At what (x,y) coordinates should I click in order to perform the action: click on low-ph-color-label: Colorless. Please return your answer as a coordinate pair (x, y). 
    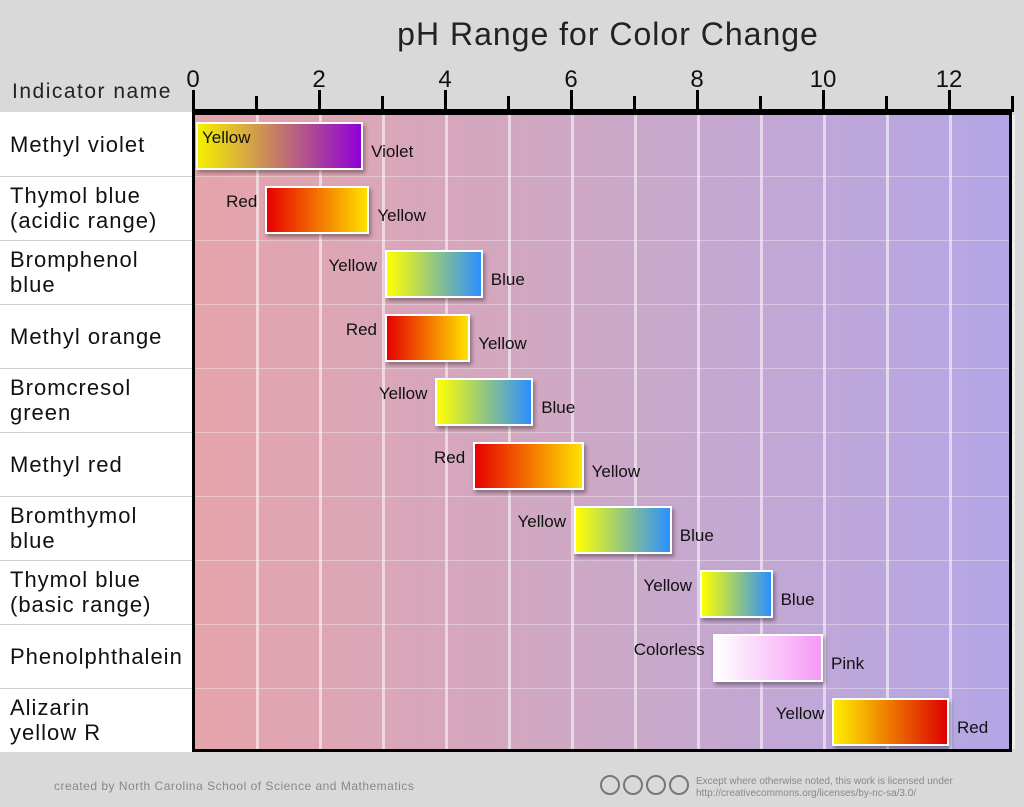
    Looking at the image, I should click on (669, 649).